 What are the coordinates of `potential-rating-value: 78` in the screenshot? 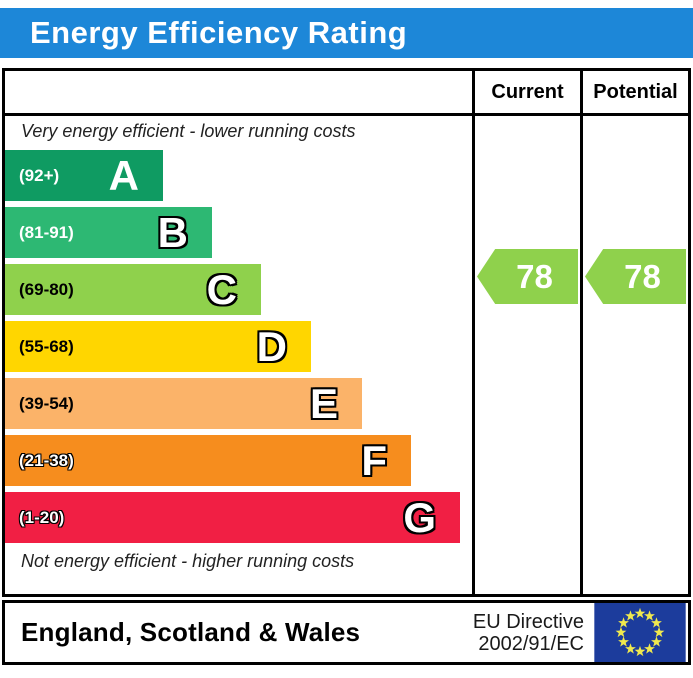 It's located at (642, 276).